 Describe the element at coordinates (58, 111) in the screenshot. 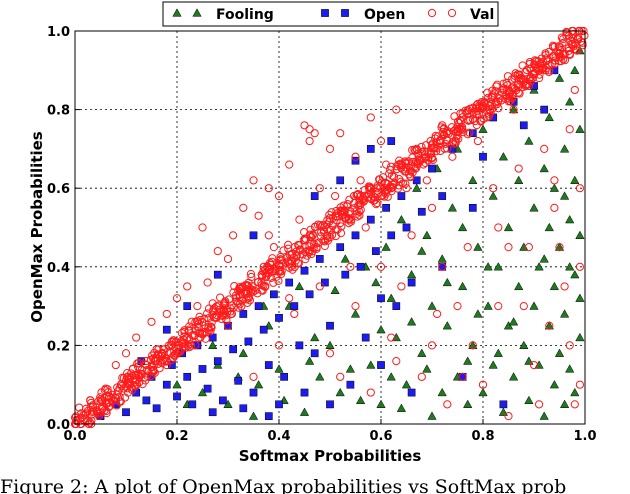

I see `y-tick-label: 0.8` at that location.